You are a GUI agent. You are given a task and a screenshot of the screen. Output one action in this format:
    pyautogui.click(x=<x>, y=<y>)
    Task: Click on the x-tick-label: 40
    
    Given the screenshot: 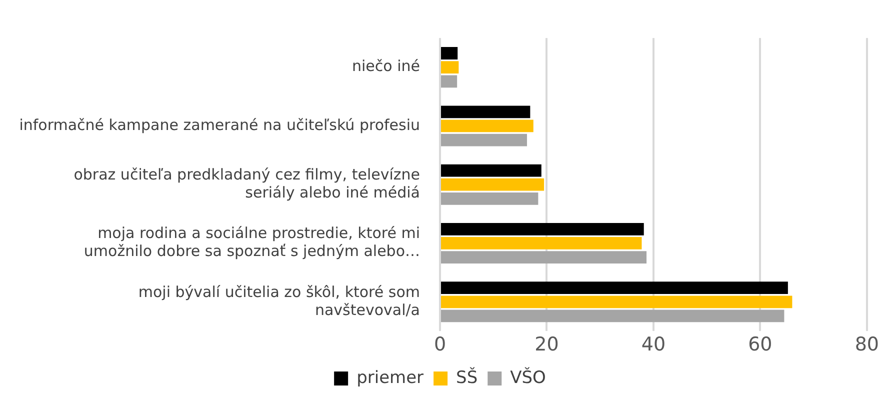 What is the action you would take?
    pyautogui.click(x=653, y=345)
    